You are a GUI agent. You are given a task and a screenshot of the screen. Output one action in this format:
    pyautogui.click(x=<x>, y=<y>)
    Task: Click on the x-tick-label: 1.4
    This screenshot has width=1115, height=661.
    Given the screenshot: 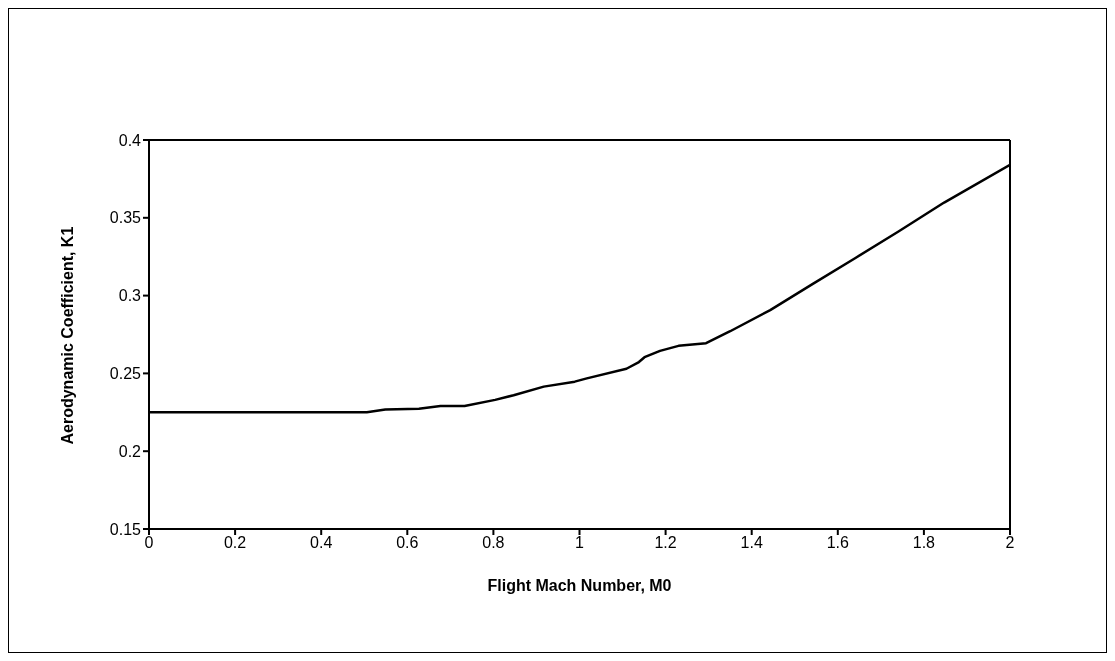 What is the action you would take?
    pyautogui.click(x=751, y=543)
    